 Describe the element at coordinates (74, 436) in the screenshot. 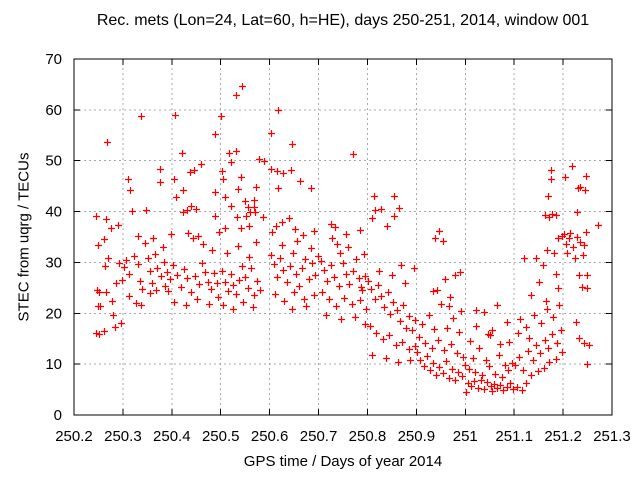

I see `x-tick-label: 250.2` at that location.